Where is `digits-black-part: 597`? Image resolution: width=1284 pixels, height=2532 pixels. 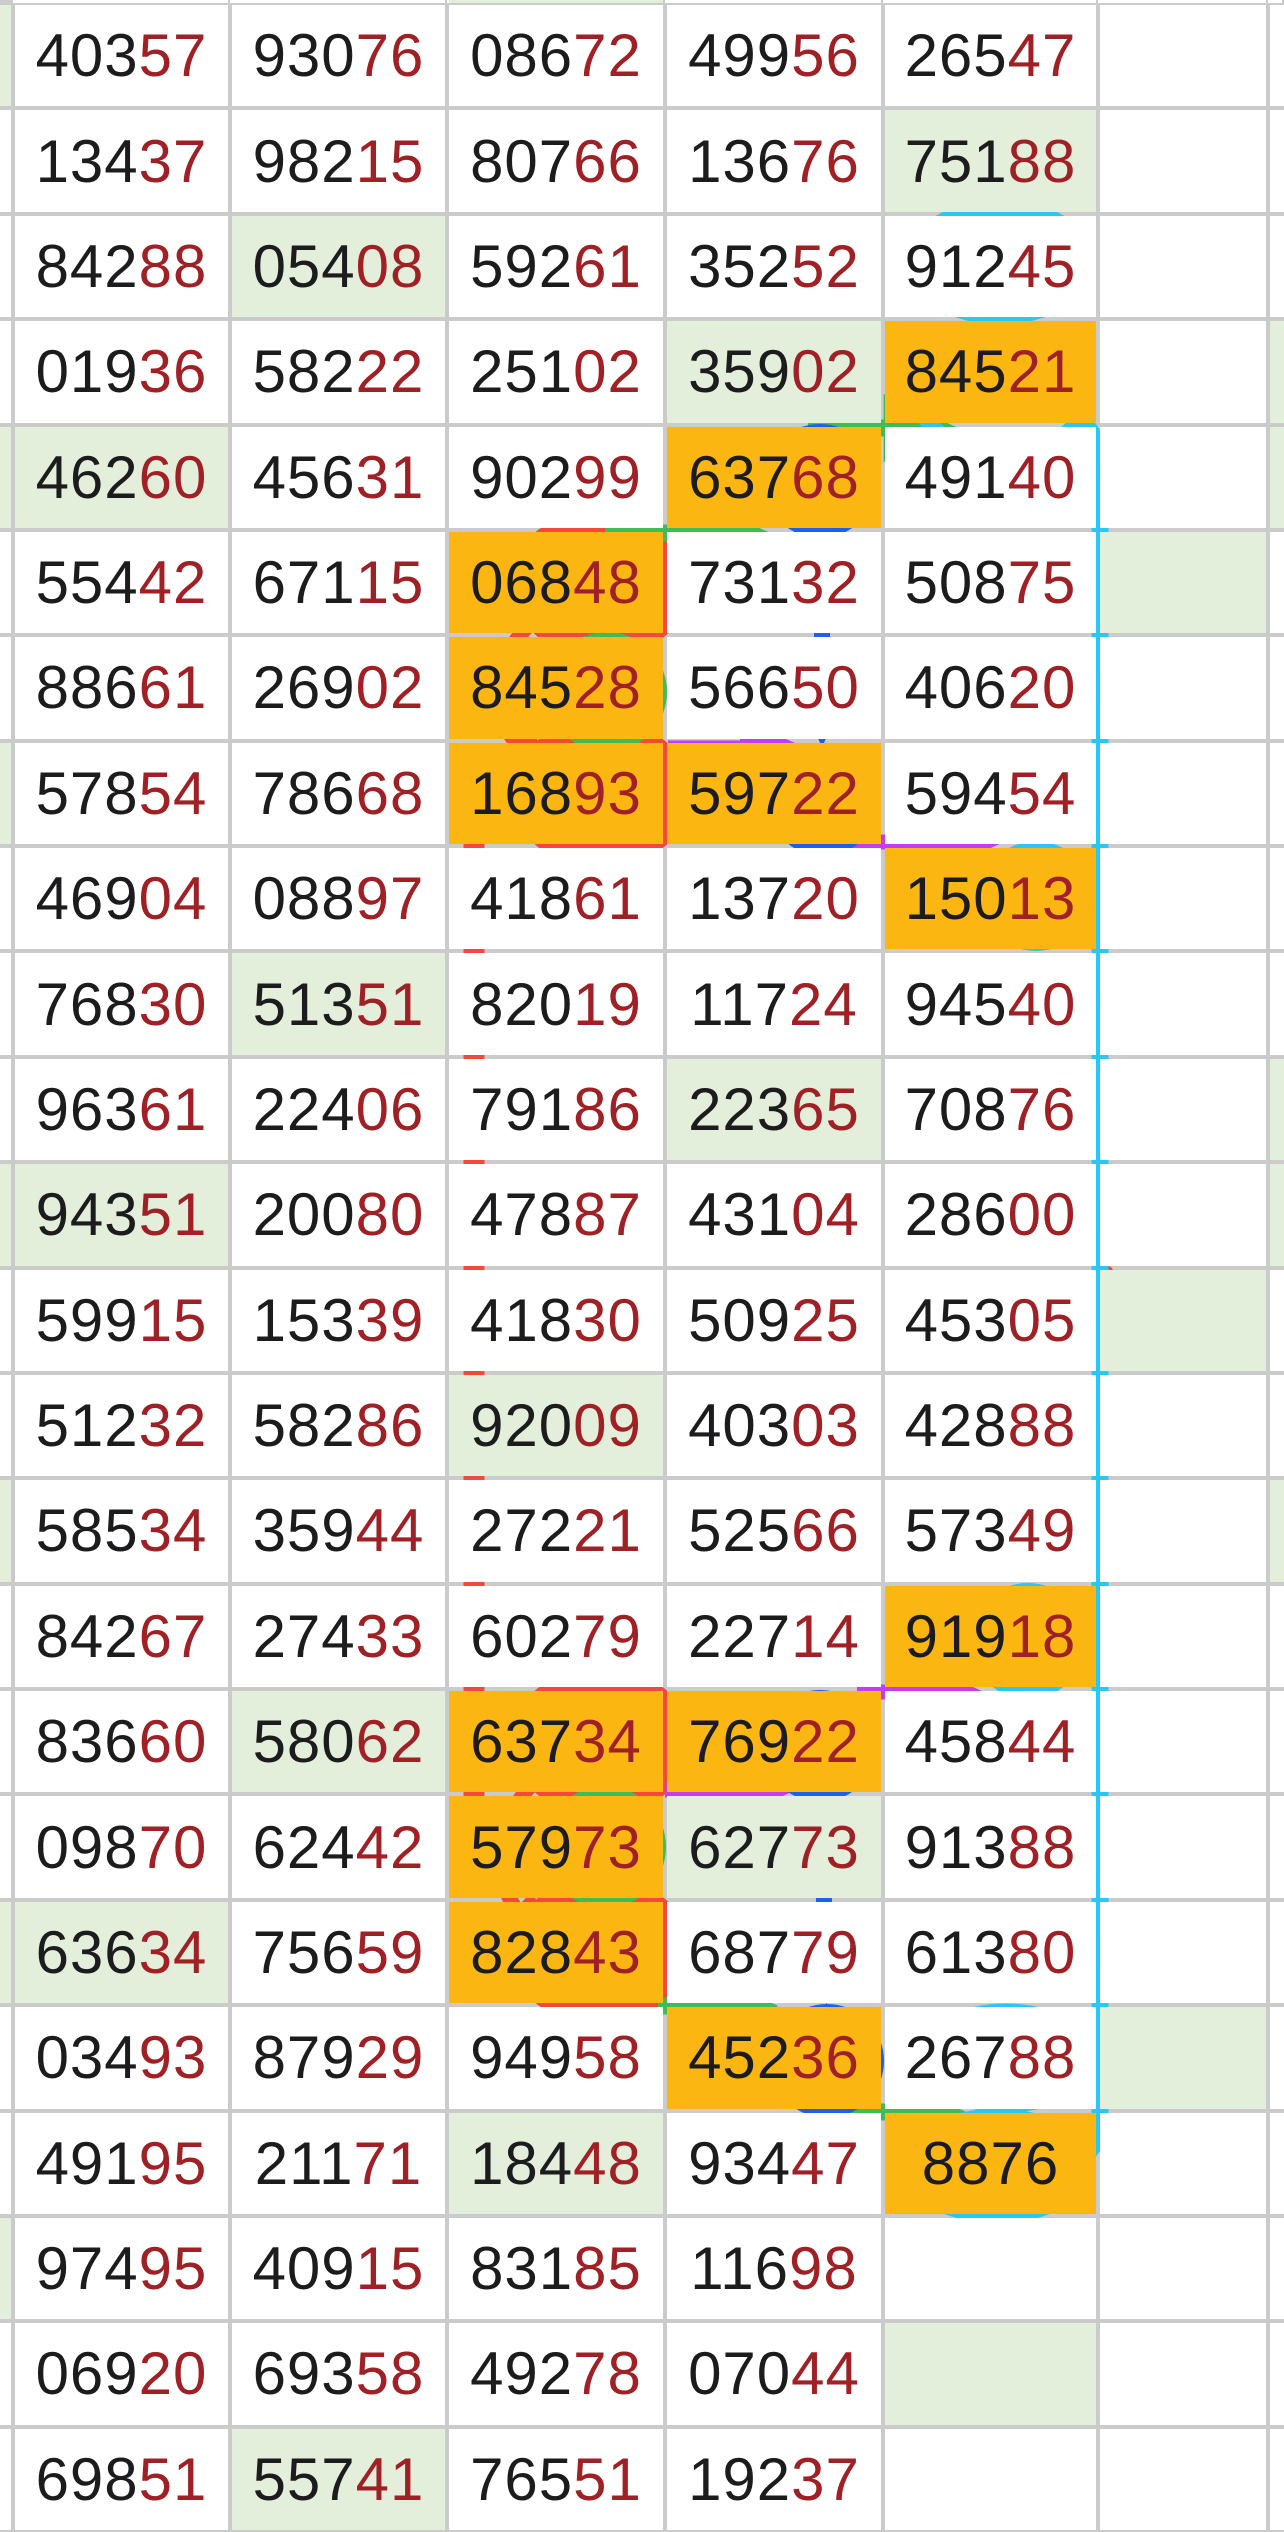
digits-black-part: 597 is located at coordinates (740, 793).